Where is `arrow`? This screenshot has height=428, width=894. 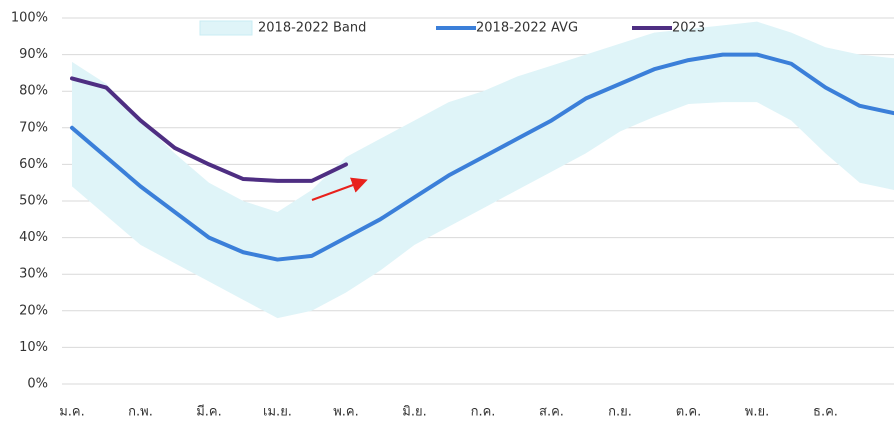 arrow is located at coordinates (339, 189).